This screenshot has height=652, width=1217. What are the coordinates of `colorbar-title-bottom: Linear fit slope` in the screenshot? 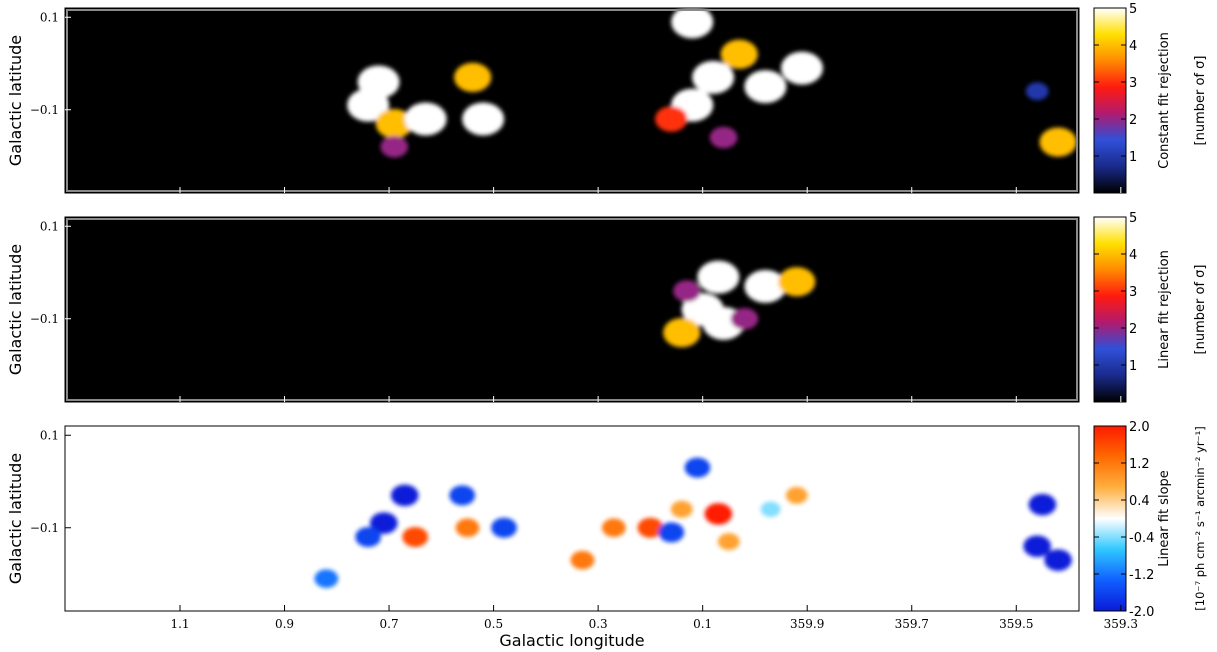 It's located at (1164, 518).